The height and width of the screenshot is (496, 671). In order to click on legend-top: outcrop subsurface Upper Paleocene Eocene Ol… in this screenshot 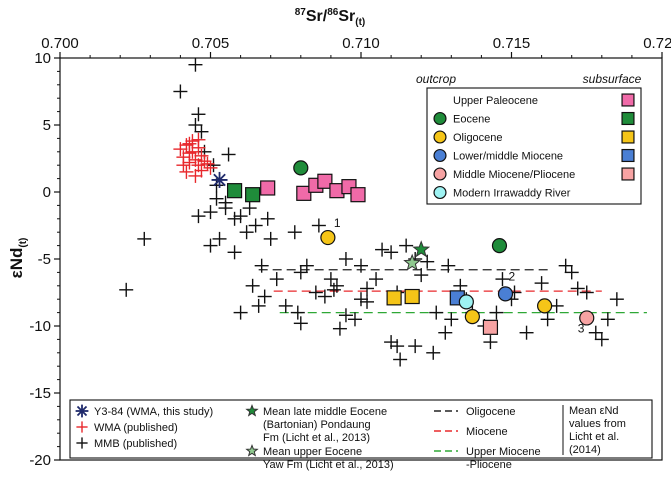, I will do `click(529, 138)`.